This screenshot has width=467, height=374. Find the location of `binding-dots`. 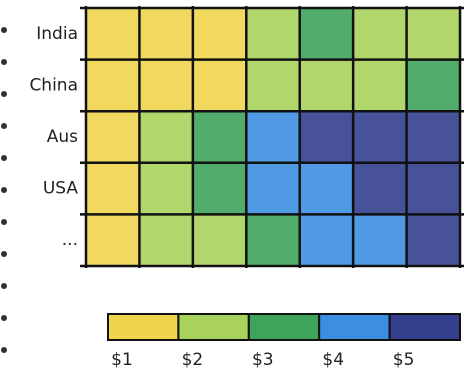

binding-dots is located at coordinates (4, 190).